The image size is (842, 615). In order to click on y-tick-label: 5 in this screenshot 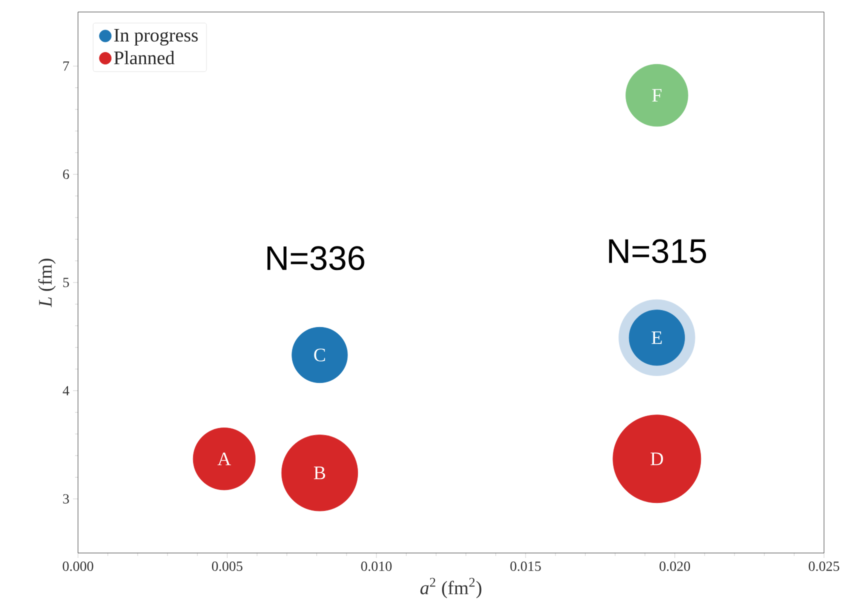, I will do `click(66, 283)`.